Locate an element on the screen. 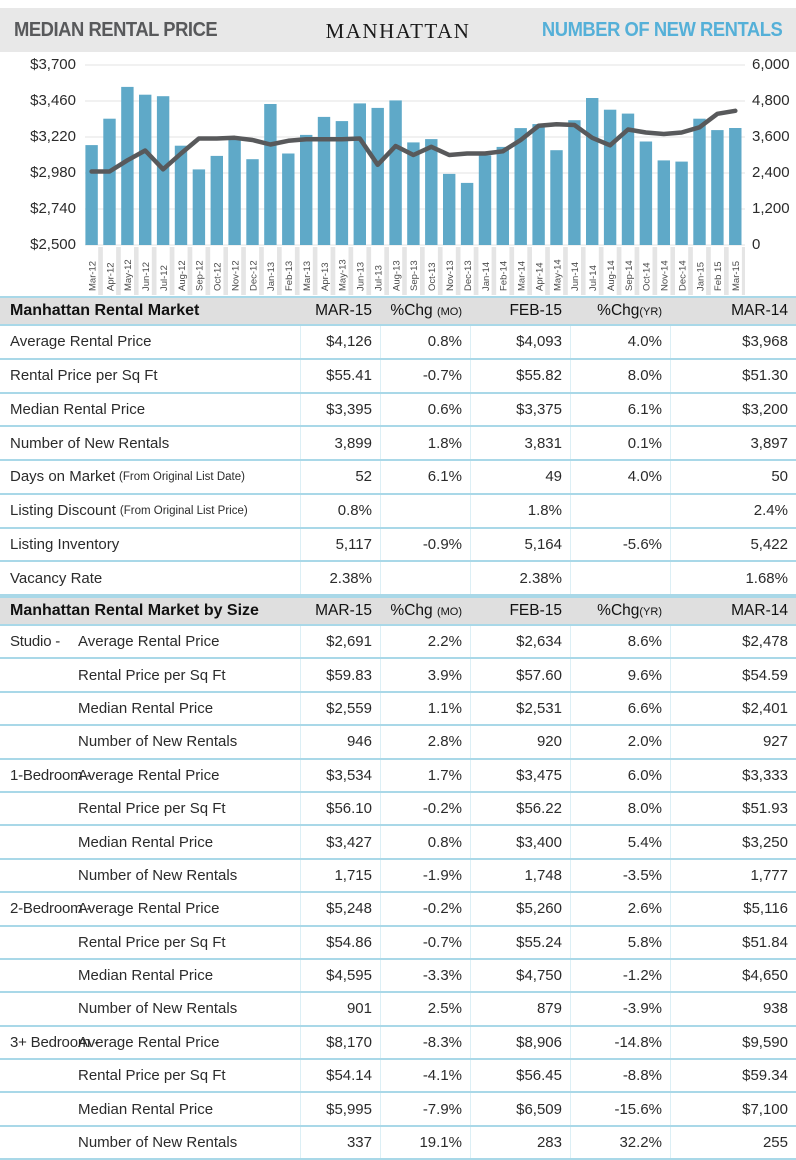 Image resolution: width=796 pixels, height=1160 pixels. cell-value: $54.14 is located at coordinates (340, 1076).